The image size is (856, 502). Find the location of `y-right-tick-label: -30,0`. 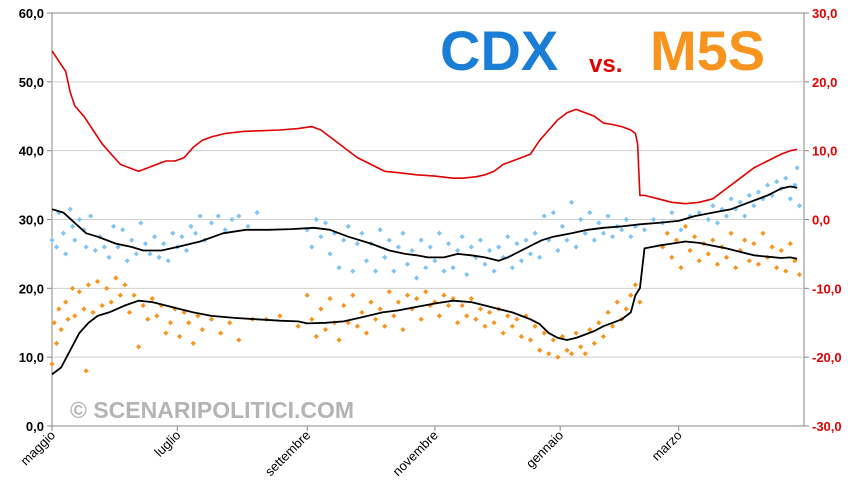

y-right-tick-label: -30,0 is located at coordinates (827, 426).